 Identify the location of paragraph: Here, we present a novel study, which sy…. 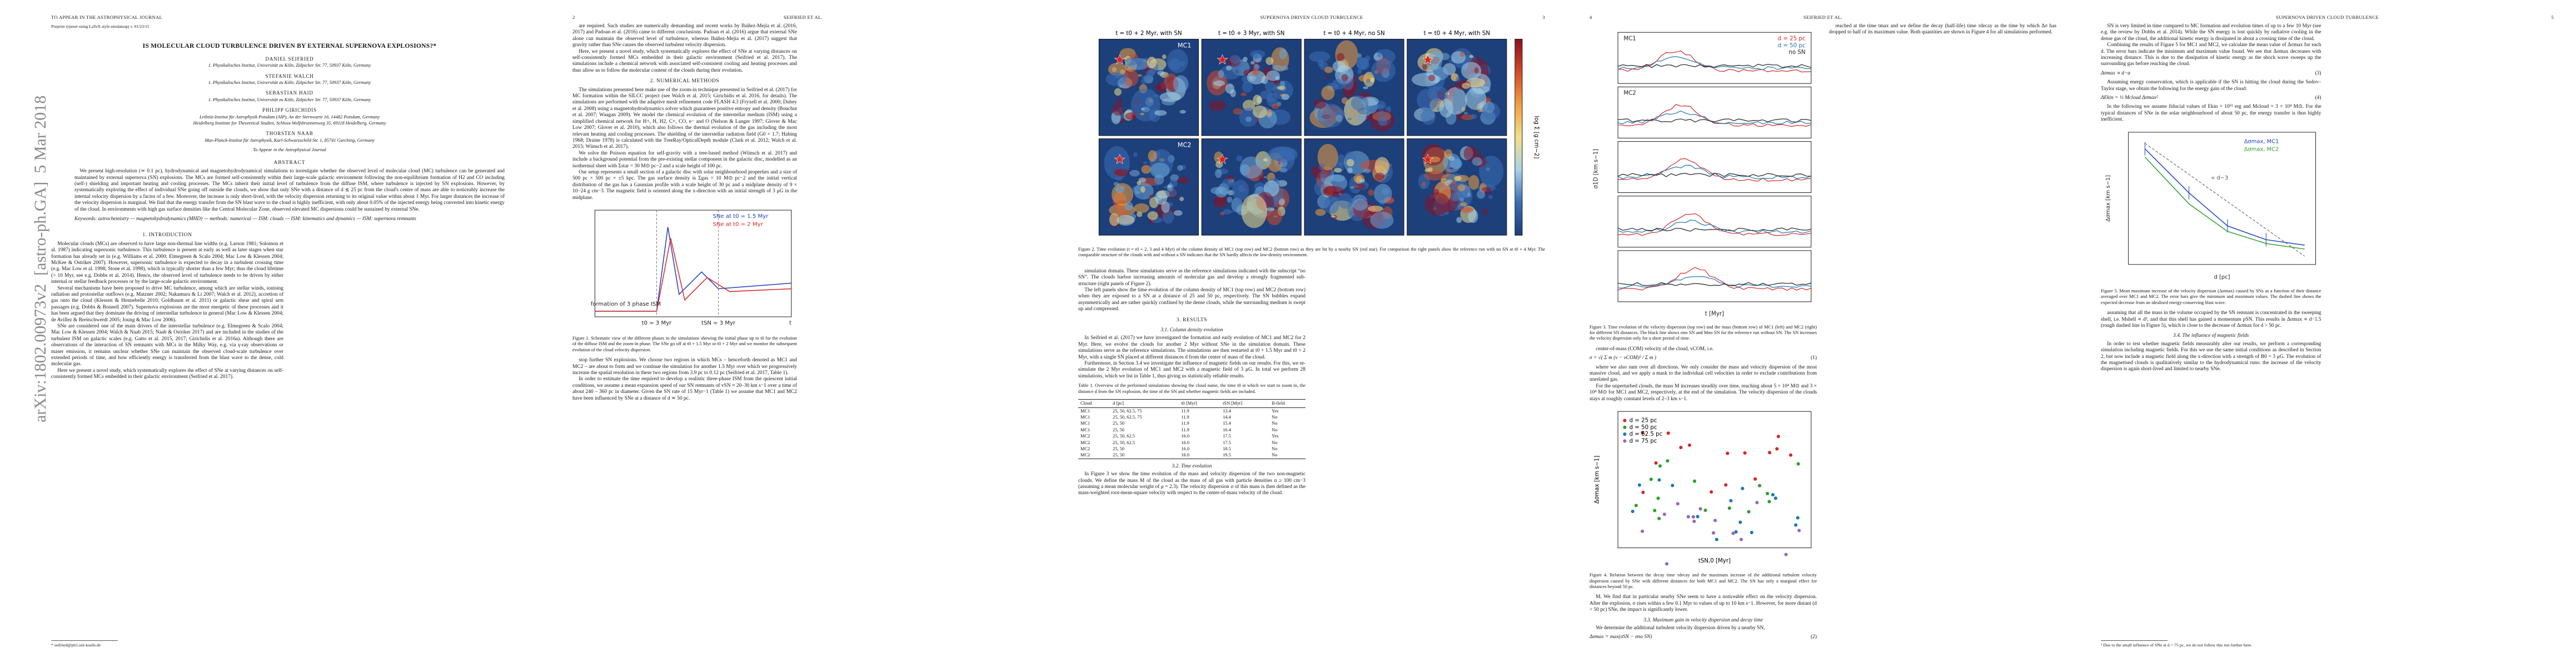
(684, 60).